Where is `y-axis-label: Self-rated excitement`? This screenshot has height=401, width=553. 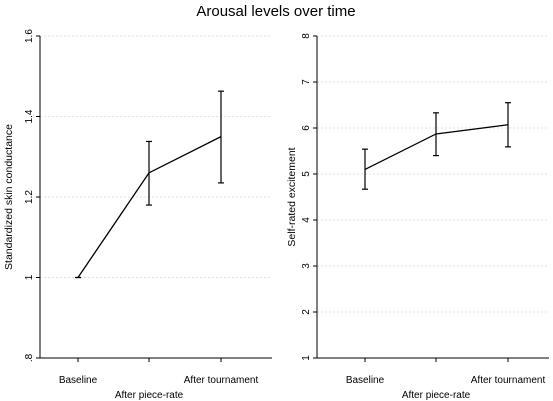 y-axis-label: Self-rated excitement is located at coordinates (292, 196).